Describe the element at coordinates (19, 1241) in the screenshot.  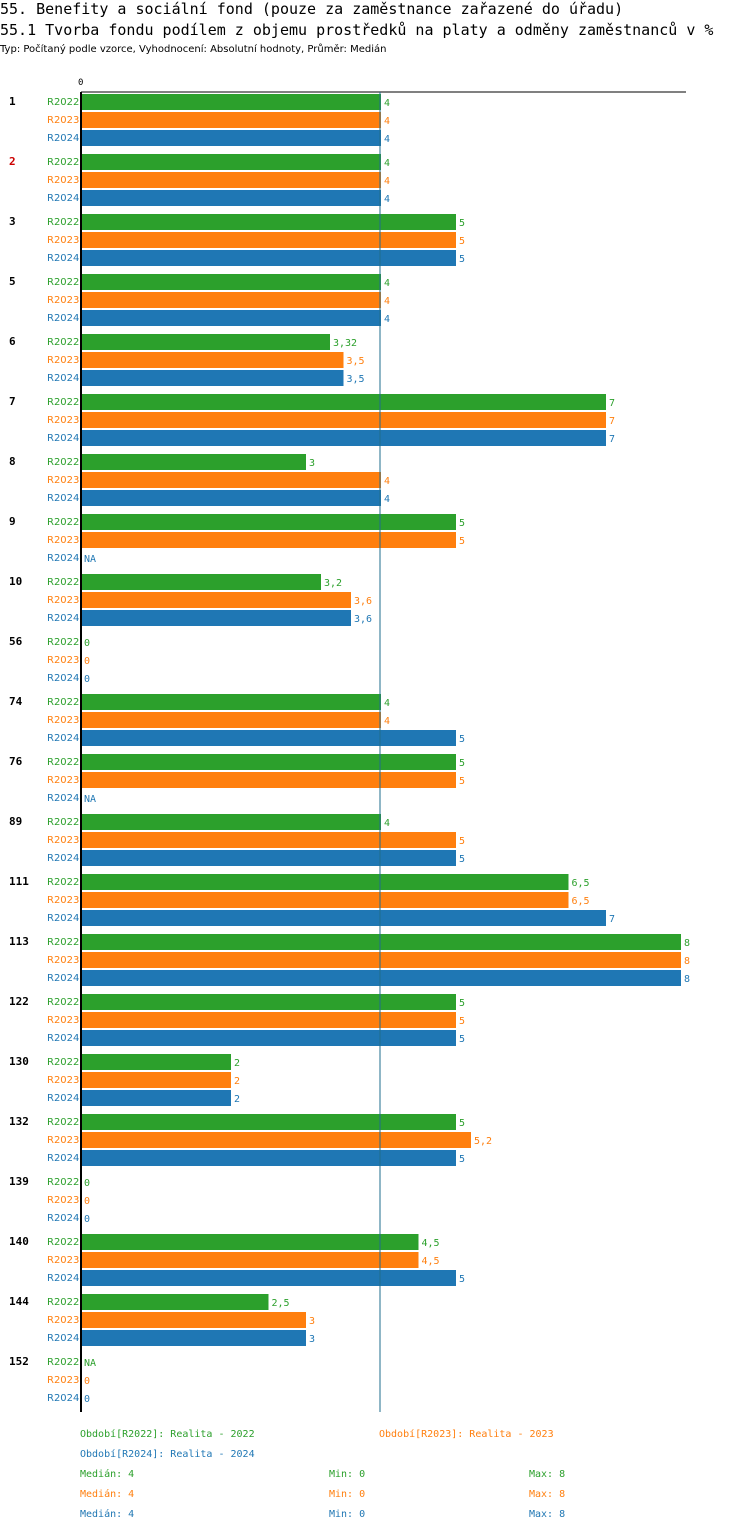
I see `group-label: 140` at that location.